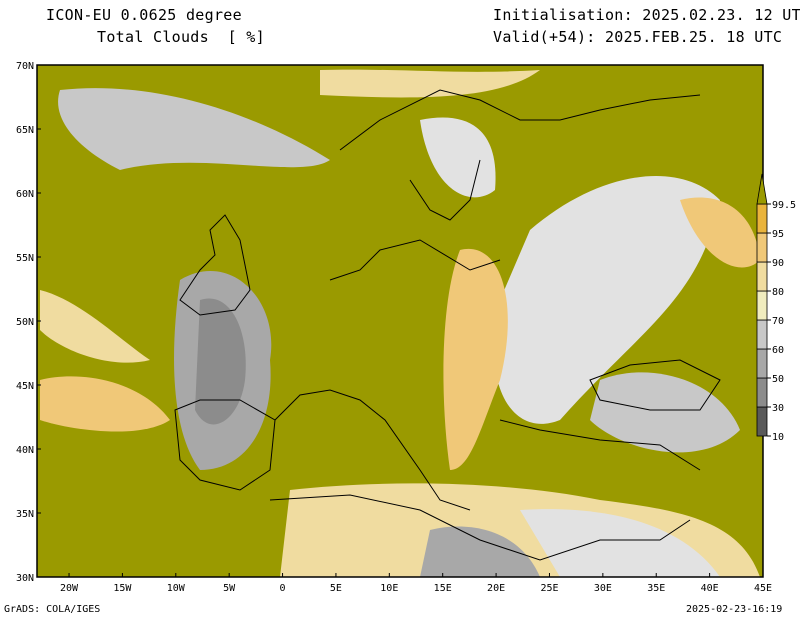 This screenshot has height=618, width=800. Describe the element at coordinates (638, 37) in the screenshot. I see `valid-time: Valid(+54): 2025.FEB.25. 18 UTC` at that location.